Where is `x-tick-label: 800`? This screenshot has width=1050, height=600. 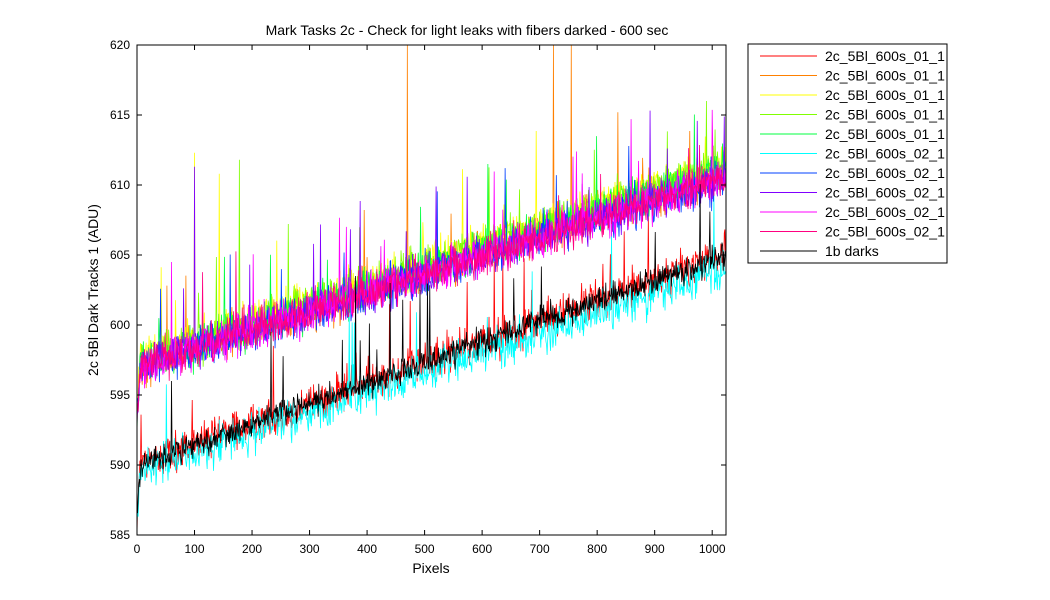 x-tick-label: 800 is located at coordinates (597, 549).